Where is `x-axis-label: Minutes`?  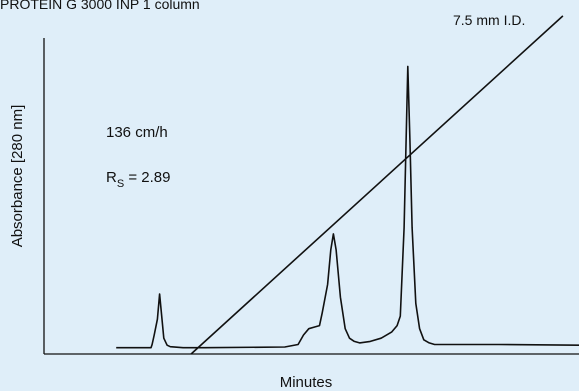
x-axis-label: Minutes is located at coordinates (306, 382).